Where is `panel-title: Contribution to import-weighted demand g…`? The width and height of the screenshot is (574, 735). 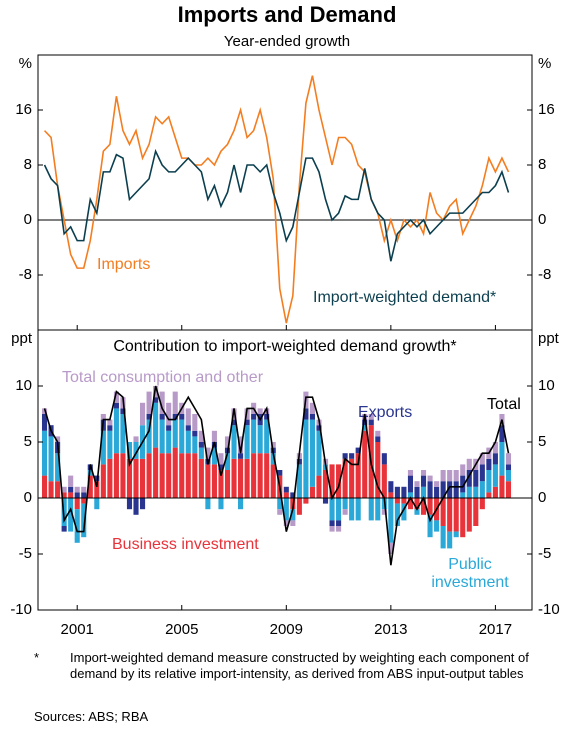 panel-title: Contribution to import-weighted demand g… is located at coordinates (284, 346).